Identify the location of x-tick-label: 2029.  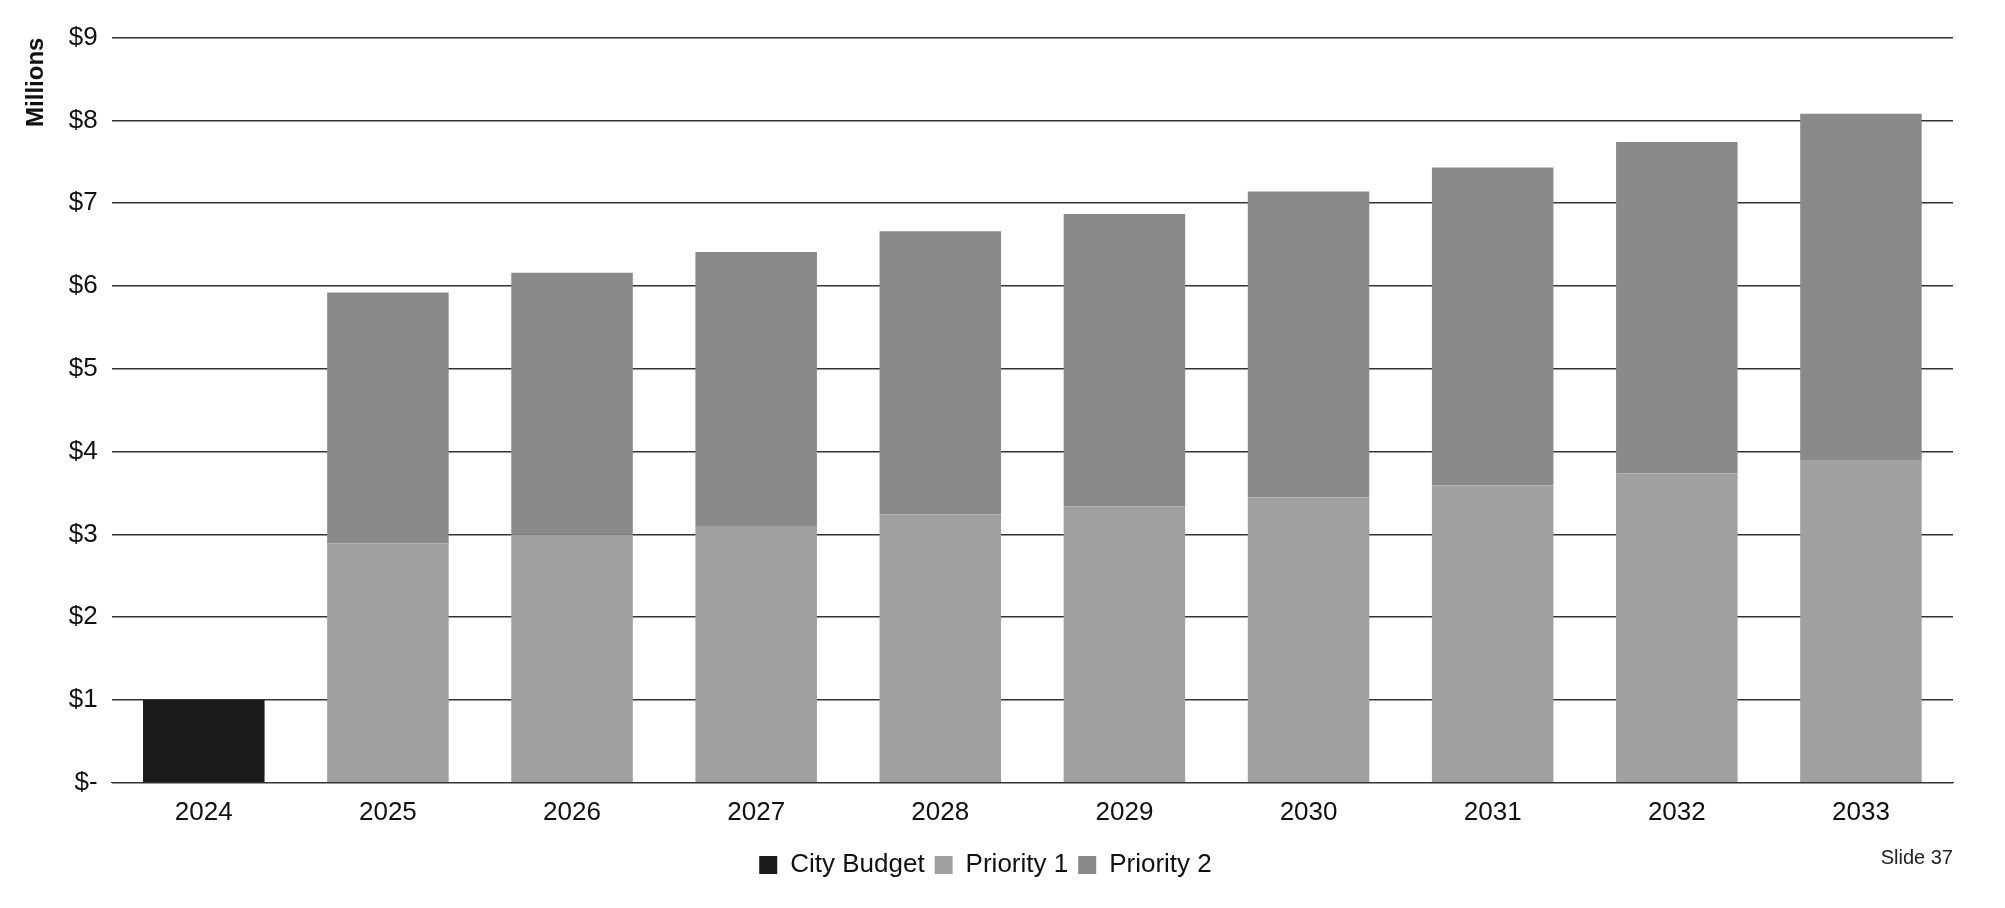
(1124, 810).